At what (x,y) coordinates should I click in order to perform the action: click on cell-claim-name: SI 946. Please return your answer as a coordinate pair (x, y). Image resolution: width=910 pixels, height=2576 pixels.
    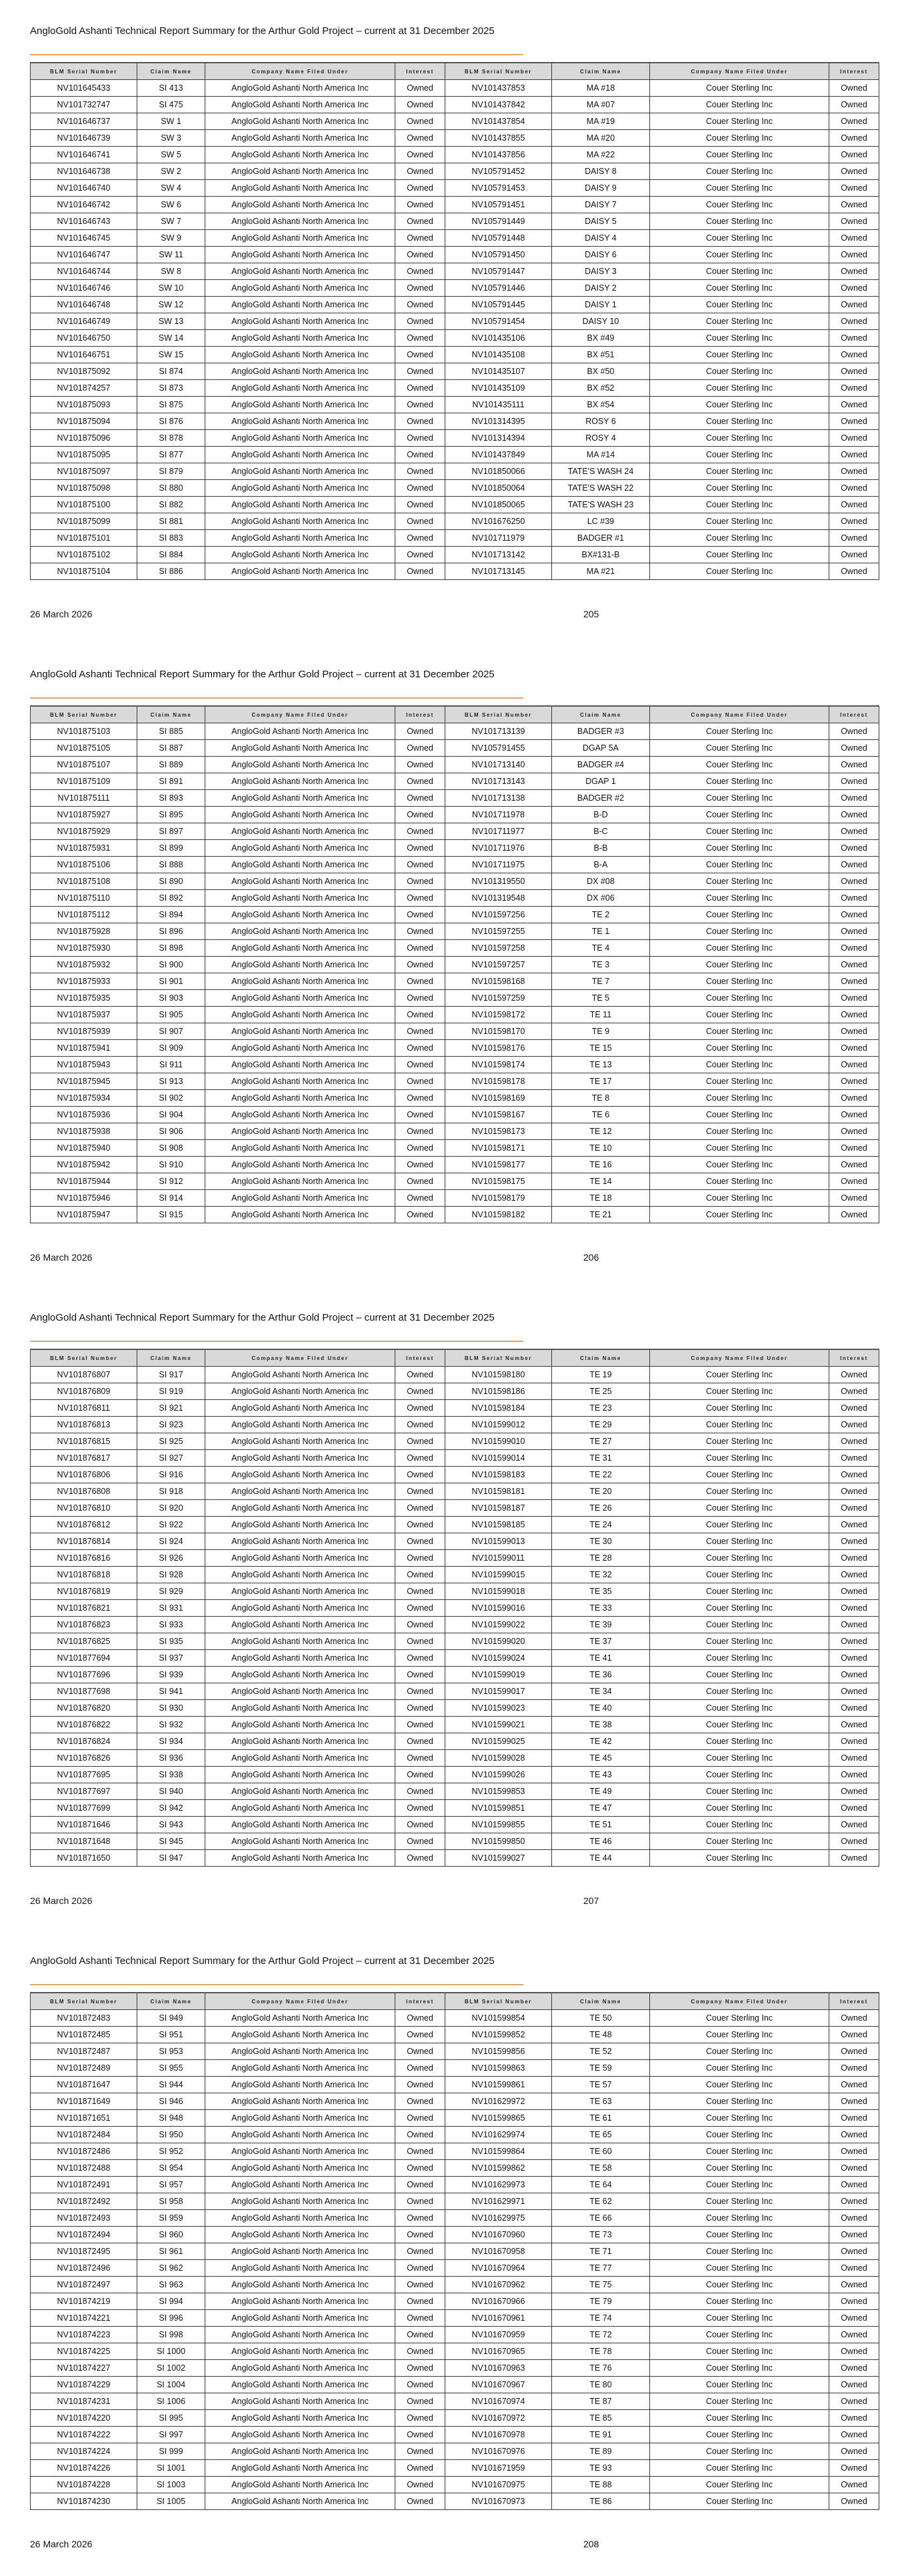
    Looking at the image, I should click on (171, 2101).